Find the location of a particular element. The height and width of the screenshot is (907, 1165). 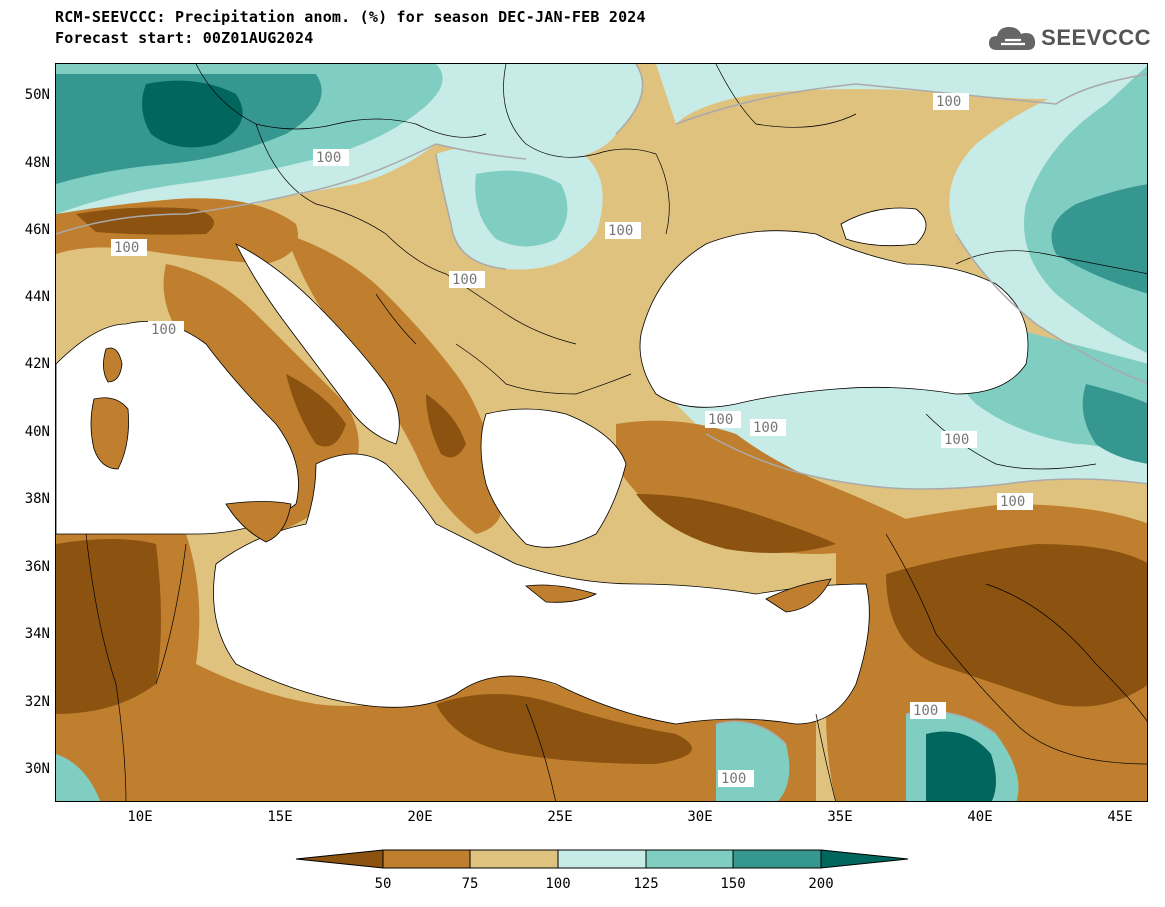

colorbar-tick: 100 is located at coordinates (558, 884).